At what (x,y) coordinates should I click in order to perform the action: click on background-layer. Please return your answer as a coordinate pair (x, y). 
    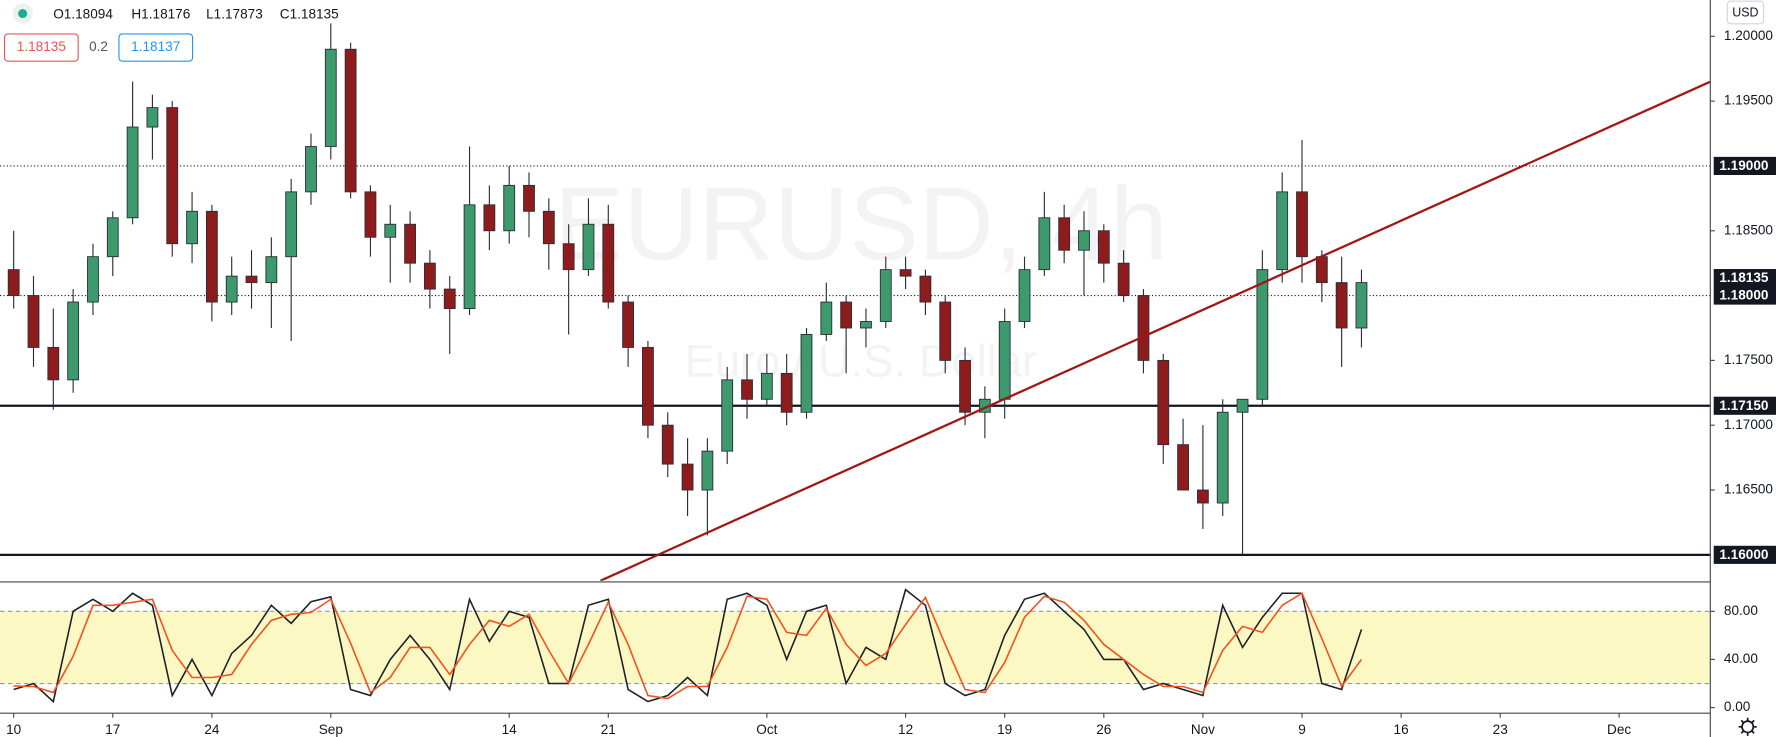
    Looking at the image, I should click on (855, 647).